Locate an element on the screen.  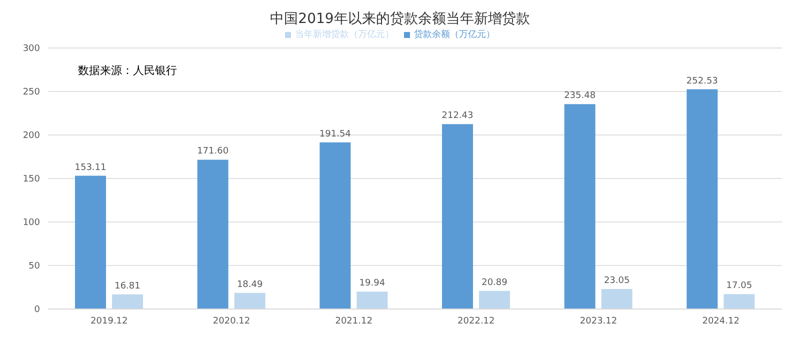
data-label: 191.54 is located at coordinates (335, 134).